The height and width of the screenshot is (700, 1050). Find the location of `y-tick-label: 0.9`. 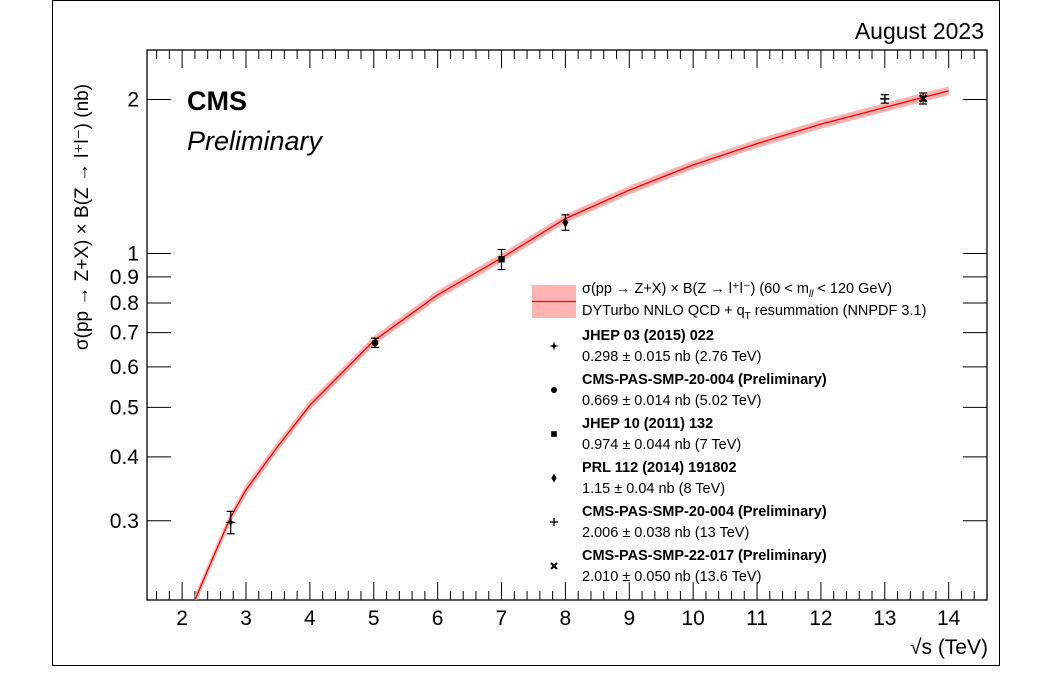

y-tick-label: 0.9 is located at coordinates (124, 277).